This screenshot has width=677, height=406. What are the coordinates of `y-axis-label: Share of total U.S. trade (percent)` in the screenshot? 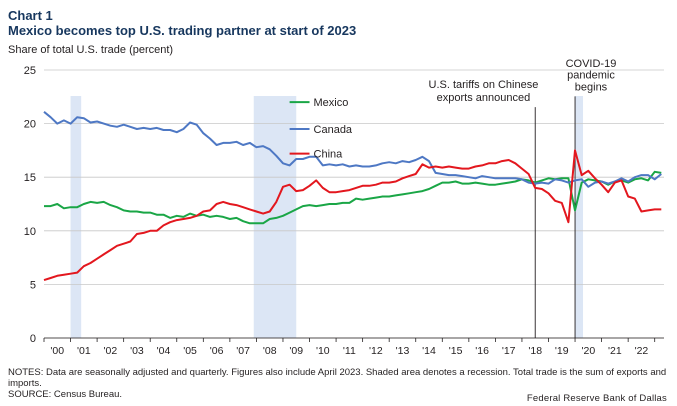 It's located at (91, 50).